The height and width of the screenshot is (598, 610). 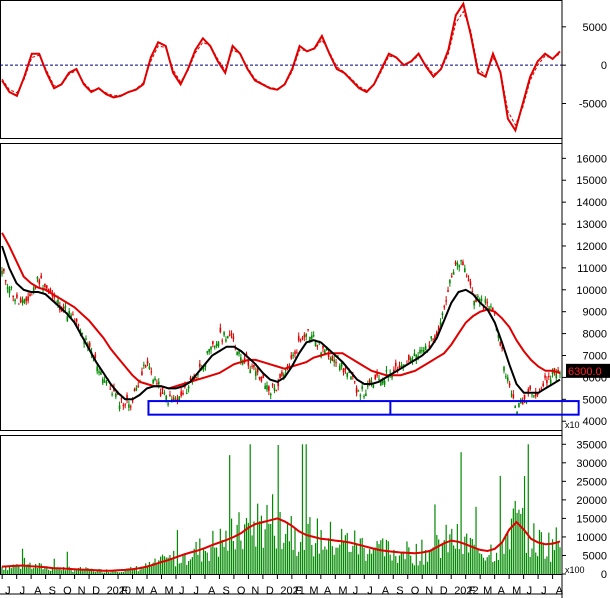 I want to click on support-zone-box, so click(x=363, y=408).